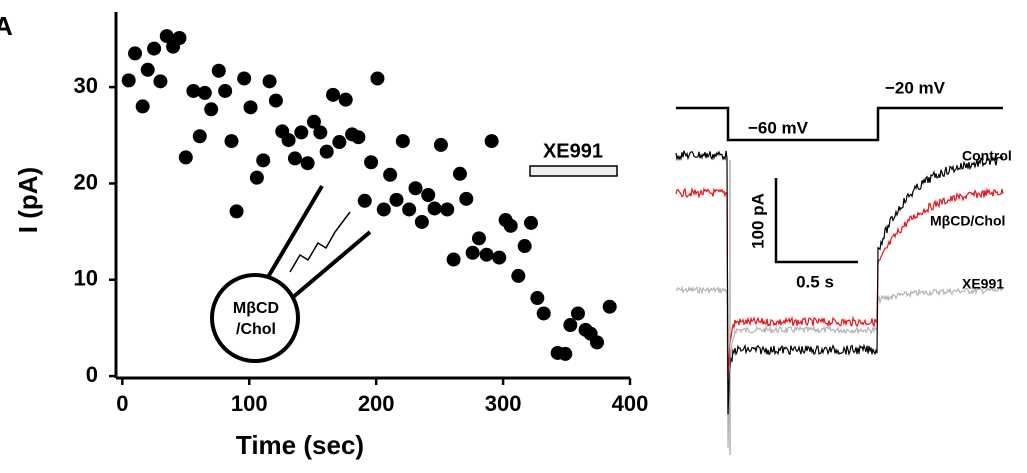 The height and width of the screenshot is (473, 1027). What do you see at coordinates (503, 403) in the screenshot?
I see `x-tick-label: 300` at bounding box center [503, 403].